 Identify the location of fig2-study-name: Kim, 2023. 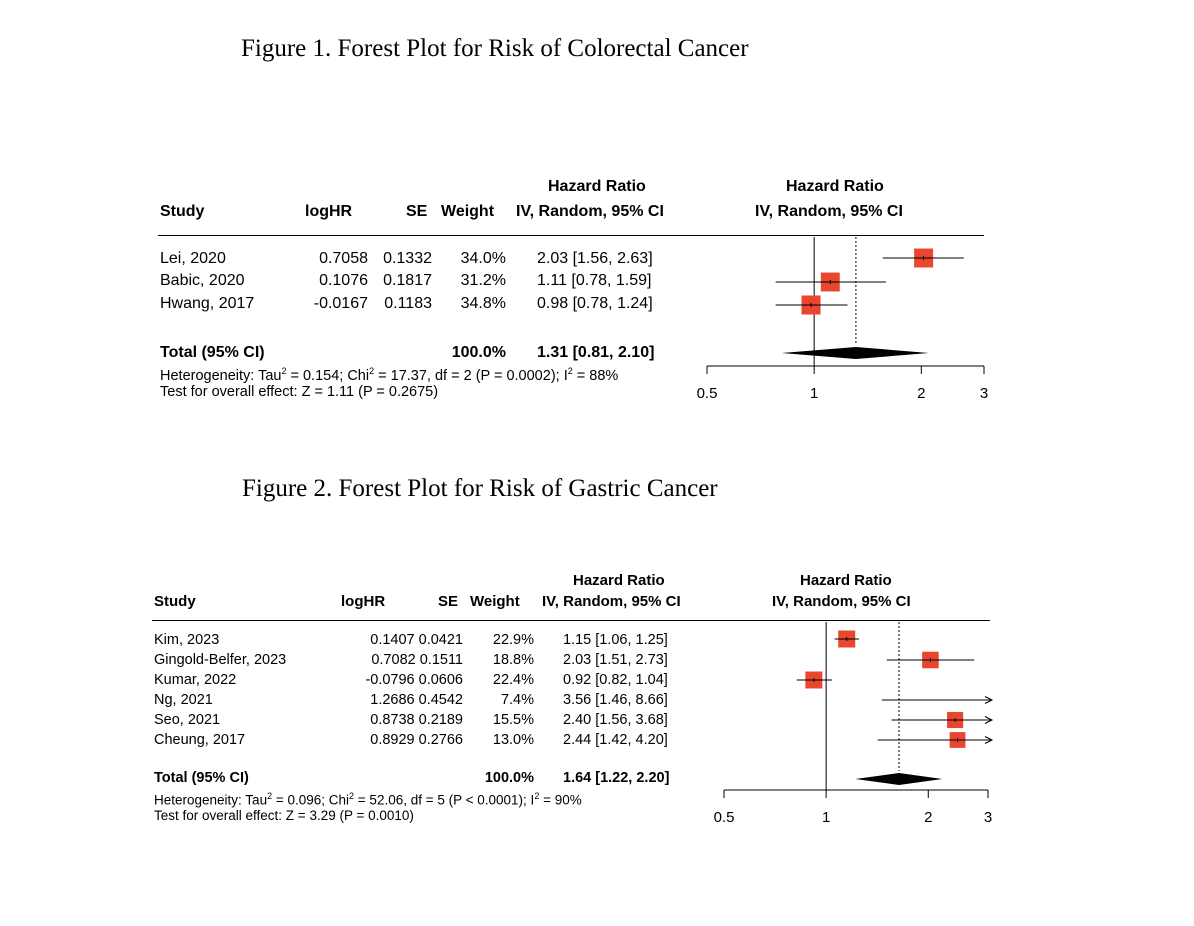
(187, 640).